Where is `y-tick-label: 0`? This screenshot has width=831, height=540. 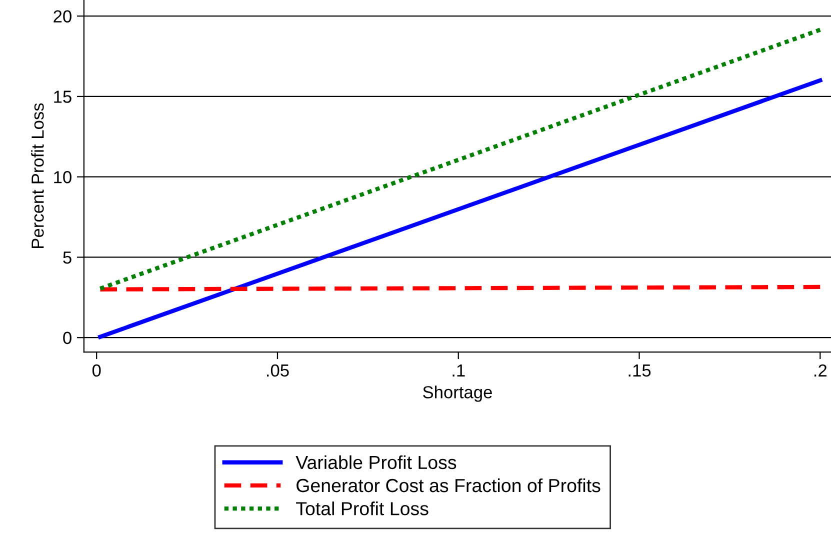 y-tick-label: 0 is located at coordinates (67, 338).